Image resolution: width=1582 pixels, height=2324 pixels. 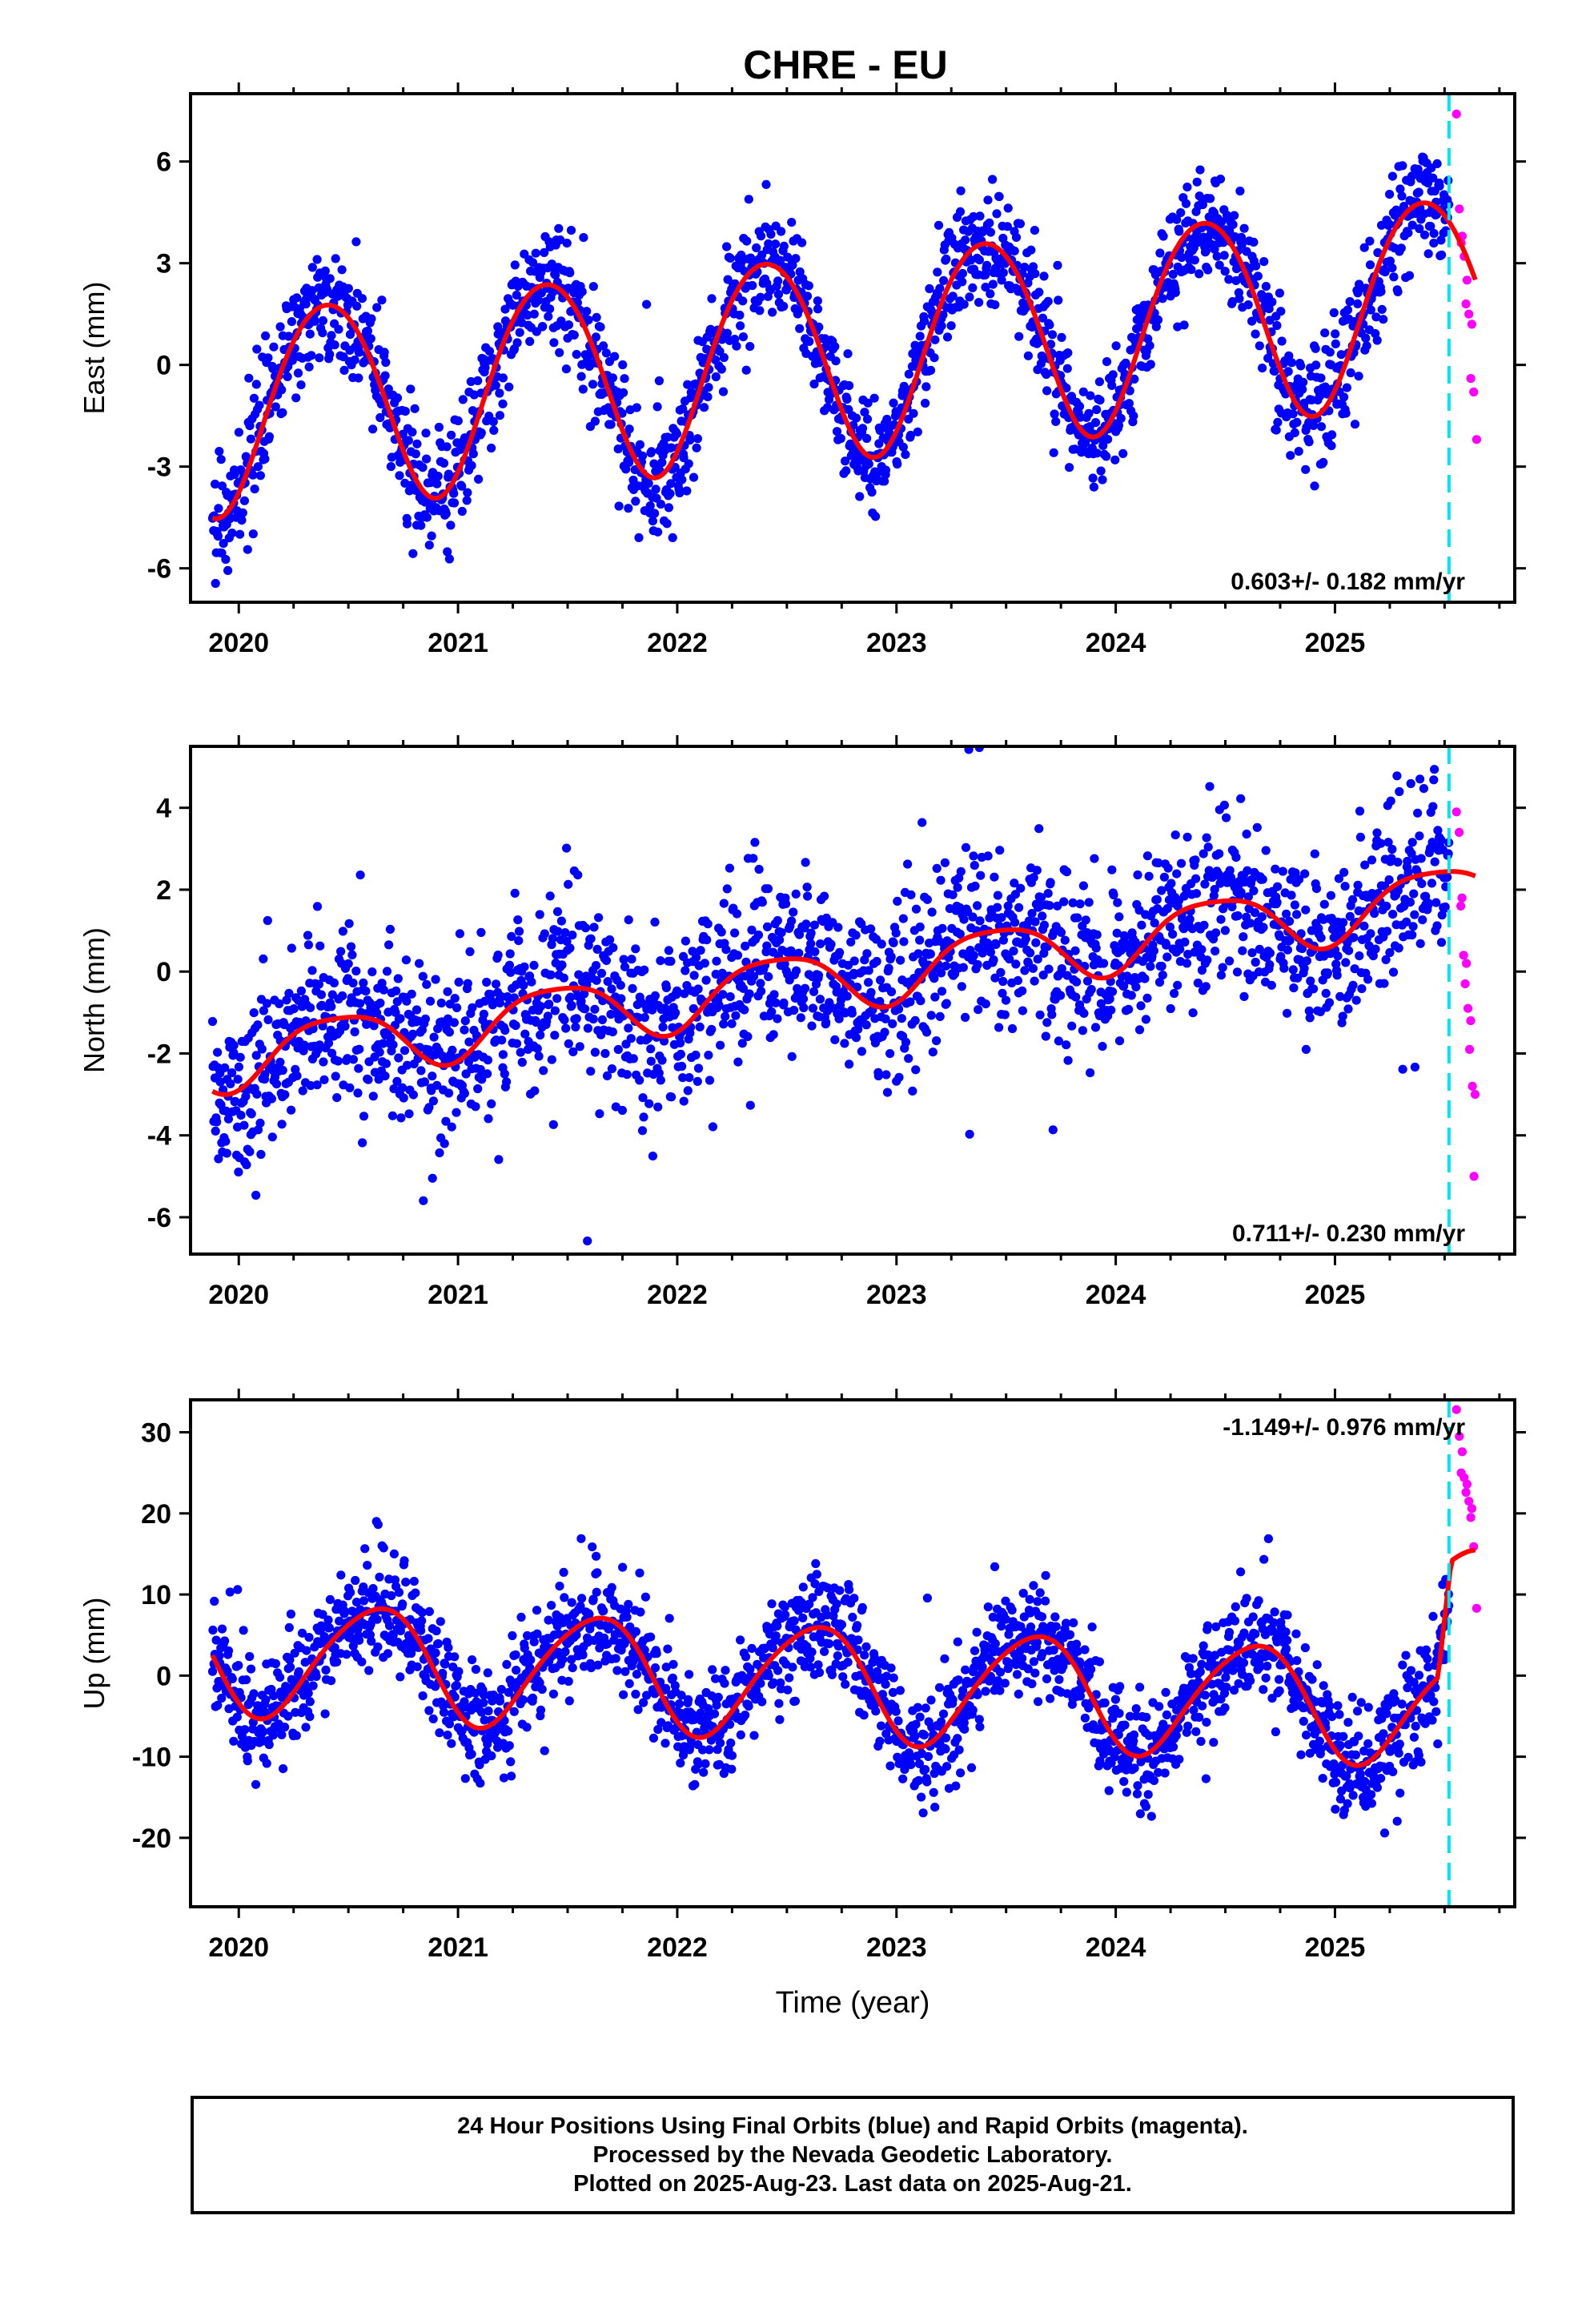 What do you see at coordinates (1116, 643) in the screenshot?
I see `east-x-tick-label: 2024` at bounding box center [1116, 643].